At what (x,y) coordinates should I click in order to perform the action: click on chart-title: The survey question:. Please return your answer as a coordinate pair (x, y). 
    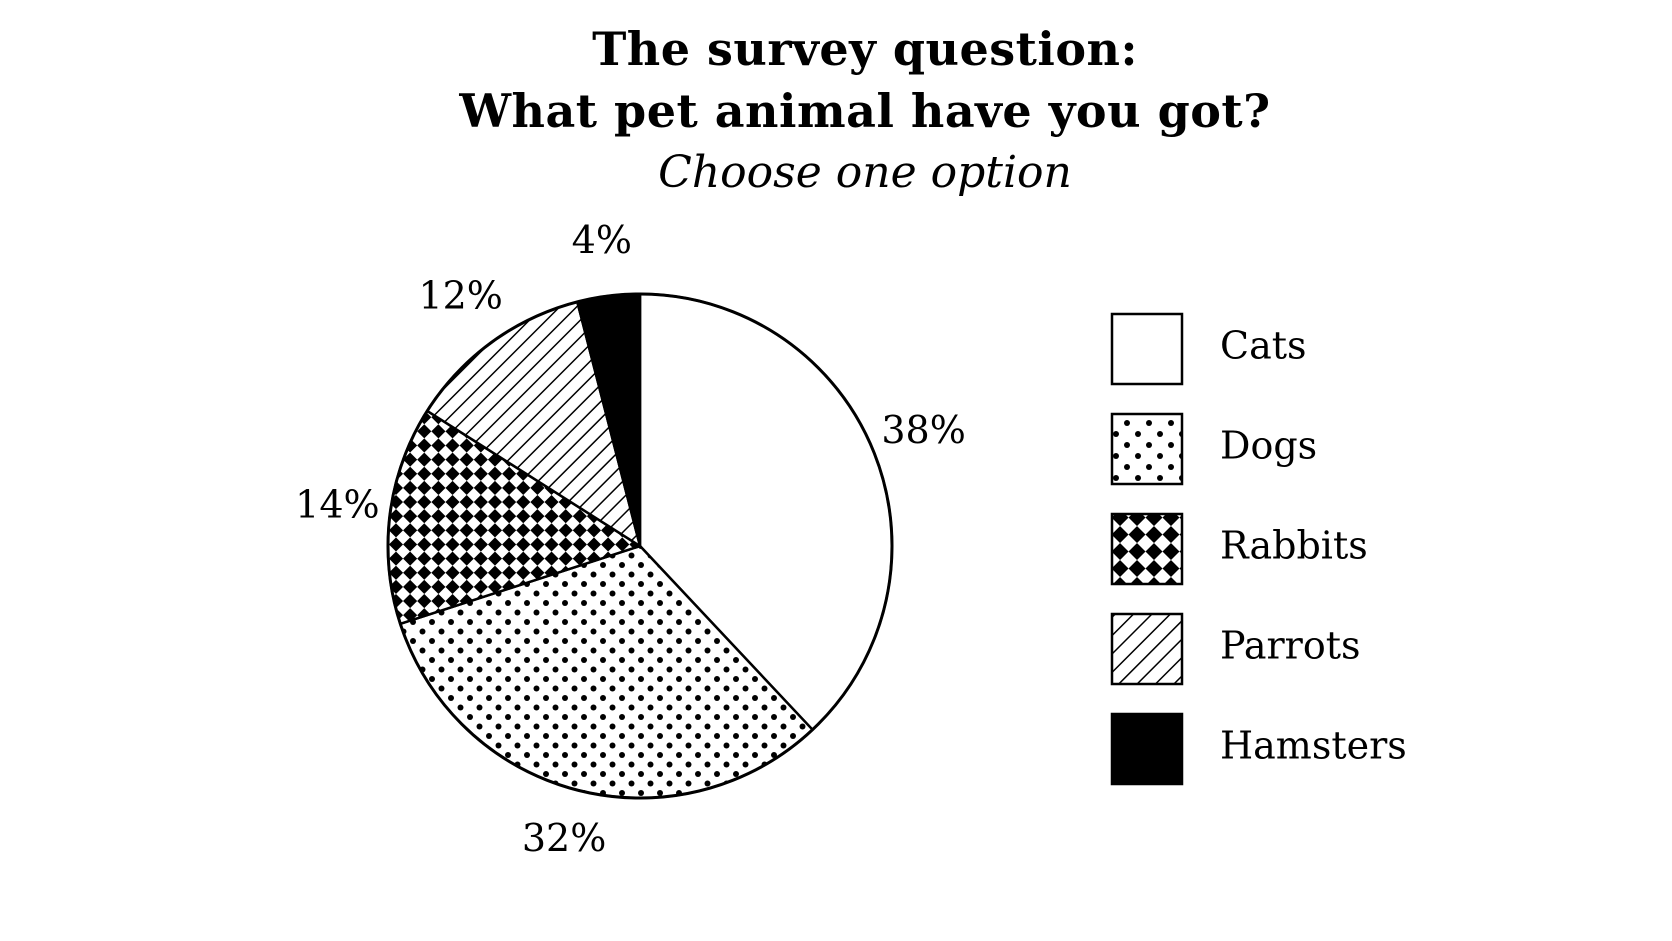
    Looking at the image, I should click on (865, 49).